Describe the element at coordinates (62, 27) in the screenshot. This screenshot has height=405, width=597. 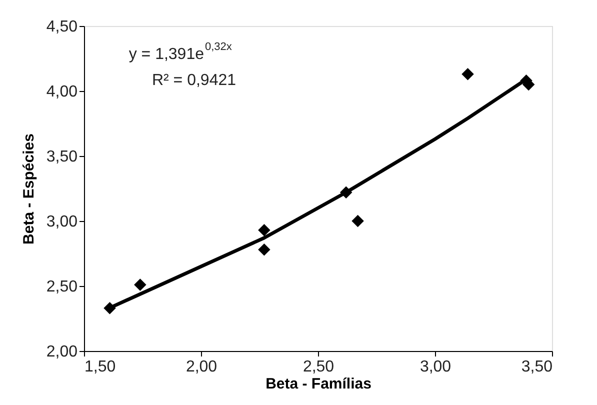
I see `y-tick-label: 4,50` at that location.